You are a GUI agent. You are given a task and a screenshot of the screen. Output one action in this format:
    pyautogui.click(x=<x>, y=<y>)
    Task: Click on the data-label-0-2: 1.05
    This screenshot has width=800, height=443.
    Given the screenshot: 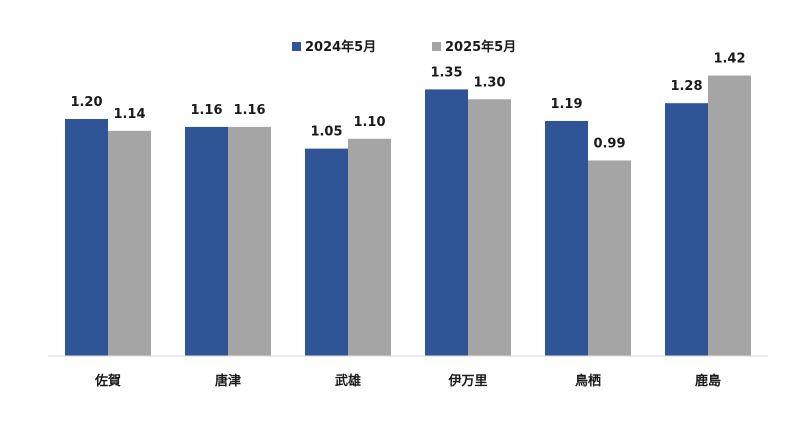 What is the action you would take?
    pyautogui.click(x=326, y=132)
    